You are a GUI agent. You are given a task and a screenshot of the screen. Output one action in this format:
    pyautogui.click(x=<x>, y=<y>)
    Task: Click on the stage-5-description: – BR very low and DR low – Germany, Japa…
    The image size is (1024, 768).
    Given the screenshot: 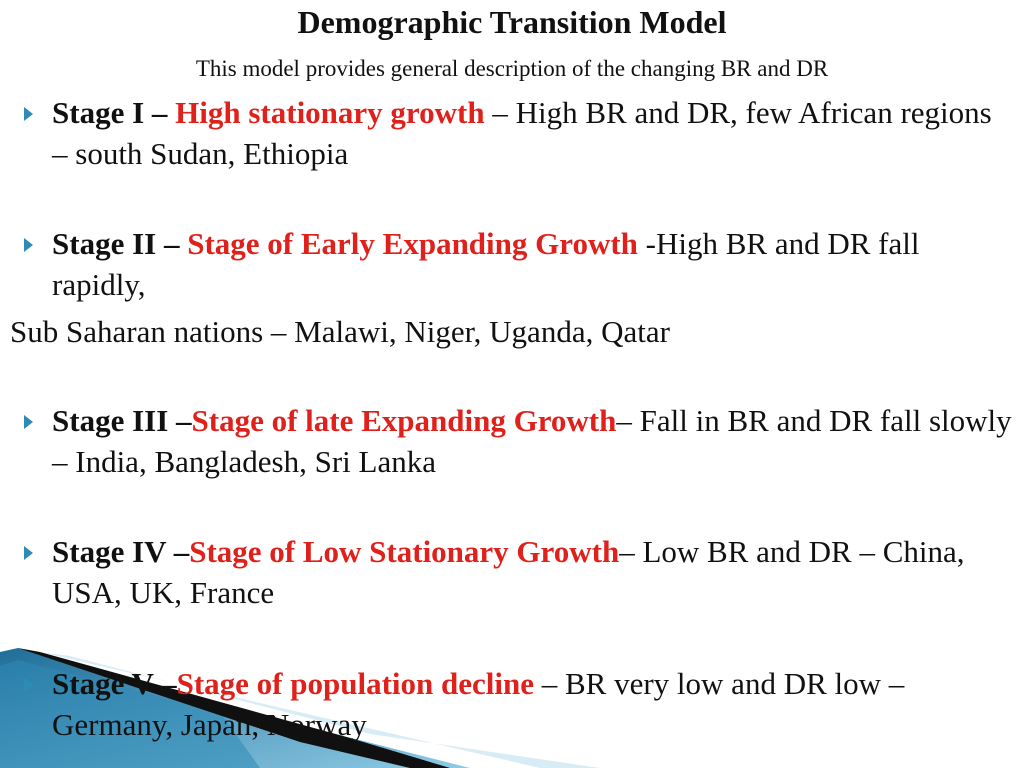 What is the action you would take?
    pyautogui.click(x=478, y=704)
    